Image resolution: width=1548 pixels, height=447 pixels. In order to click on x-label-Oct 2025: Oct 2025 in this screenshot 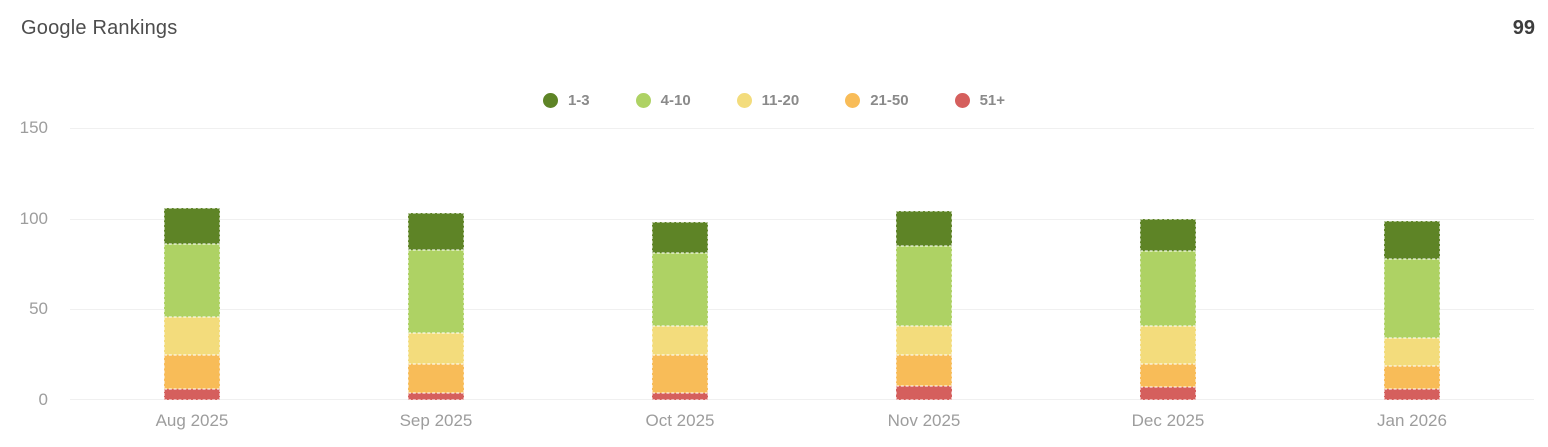, I will do `click(680, 420)`.